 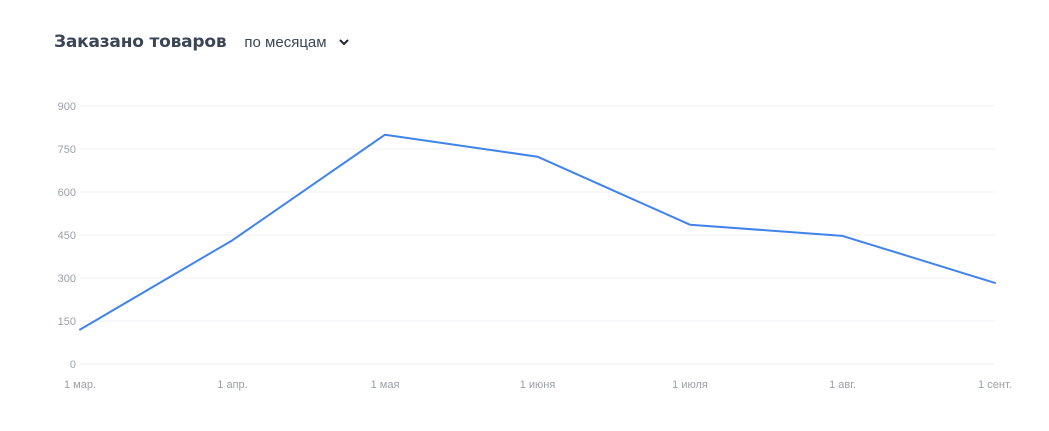 I want to click on period-select-label: по месяцам, so click(x=285, y=42).